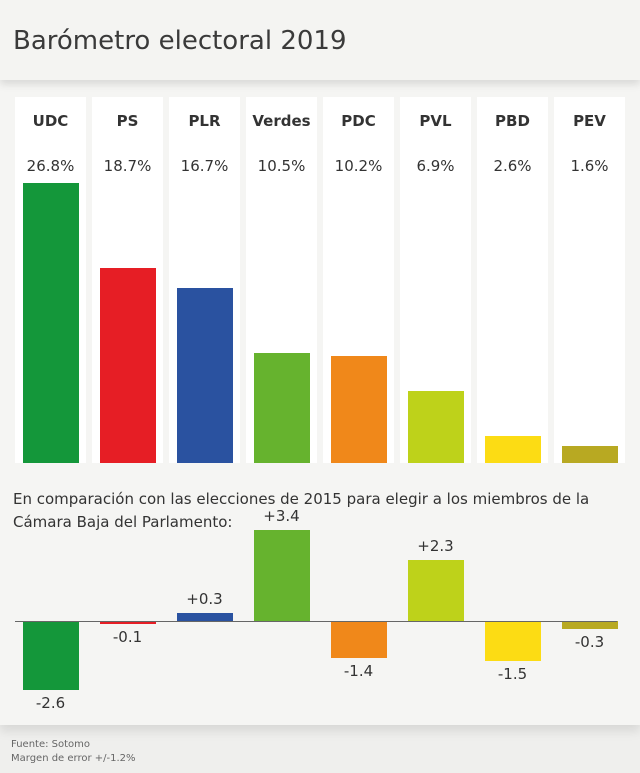  Describe the element at coordinates (512, 674) in the screenshot. I see `change-label: -1.5` at that location.